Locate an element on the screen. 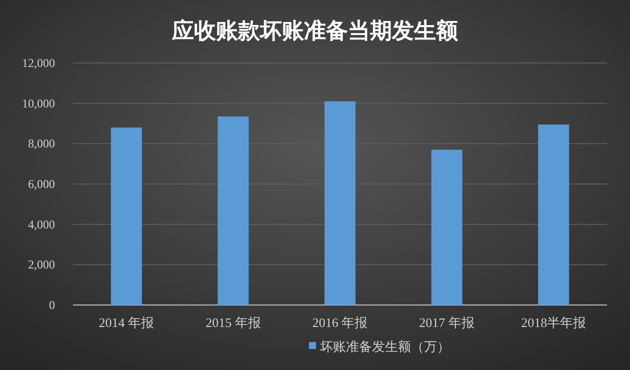 Image resolution: width=630 pixels, height=370 pixels. y-tick-label: 6,000 is located at coordinates (41, 184).